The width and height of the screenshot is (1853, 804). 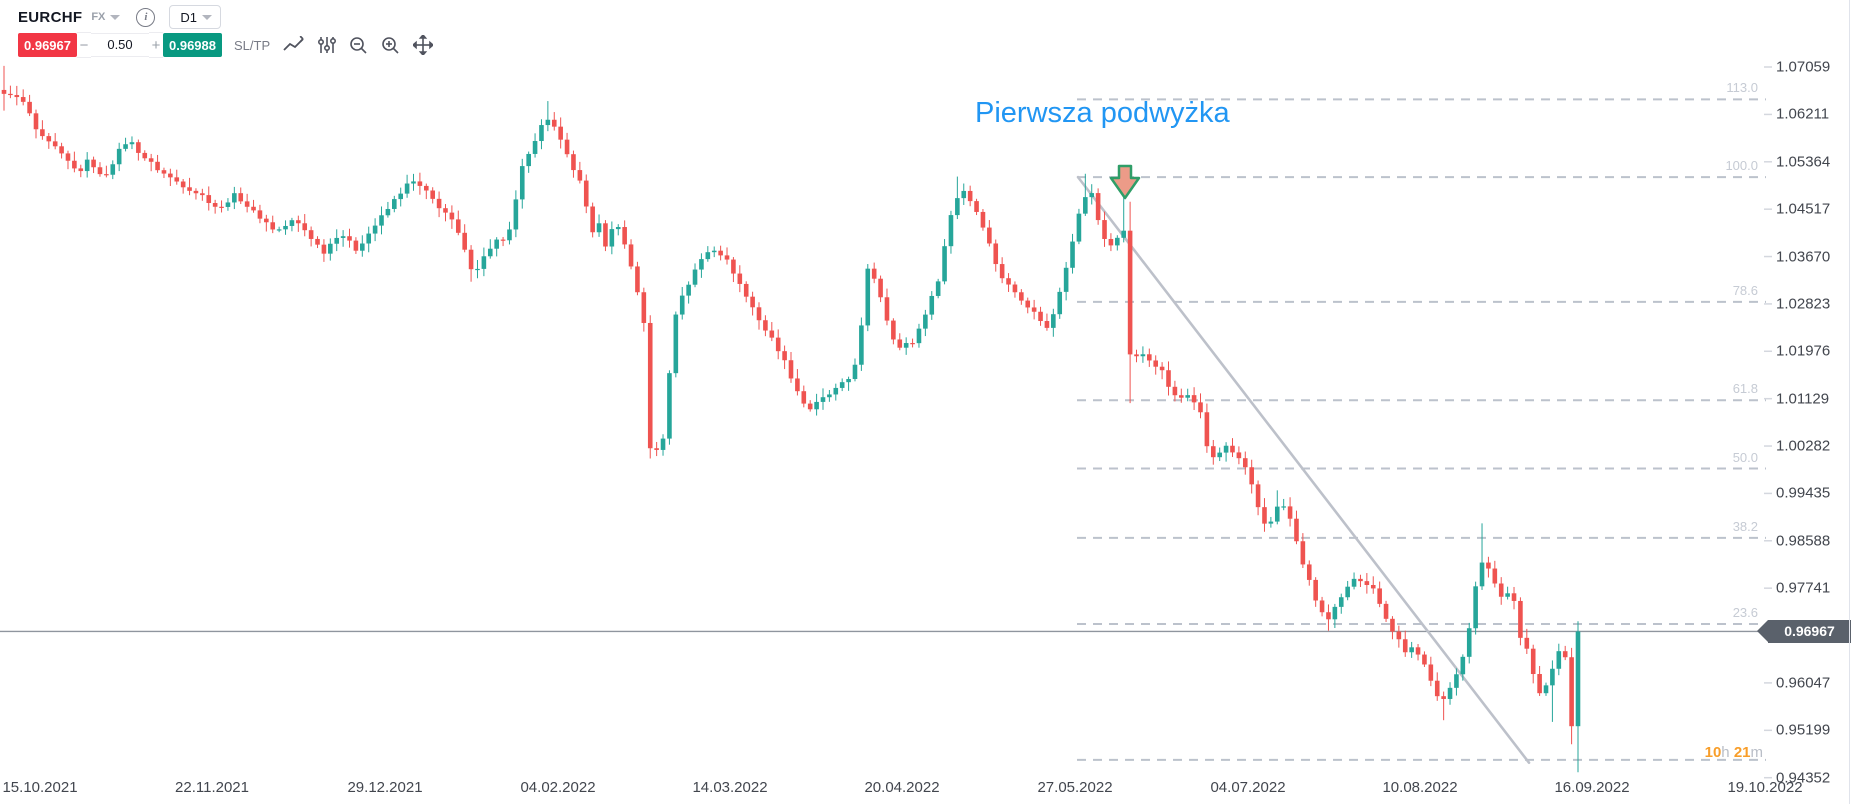 What do you see at coordinates (47, 45) in the screenshot?
I see `sell-button: 0.96967` at bounding box center [47, 45].